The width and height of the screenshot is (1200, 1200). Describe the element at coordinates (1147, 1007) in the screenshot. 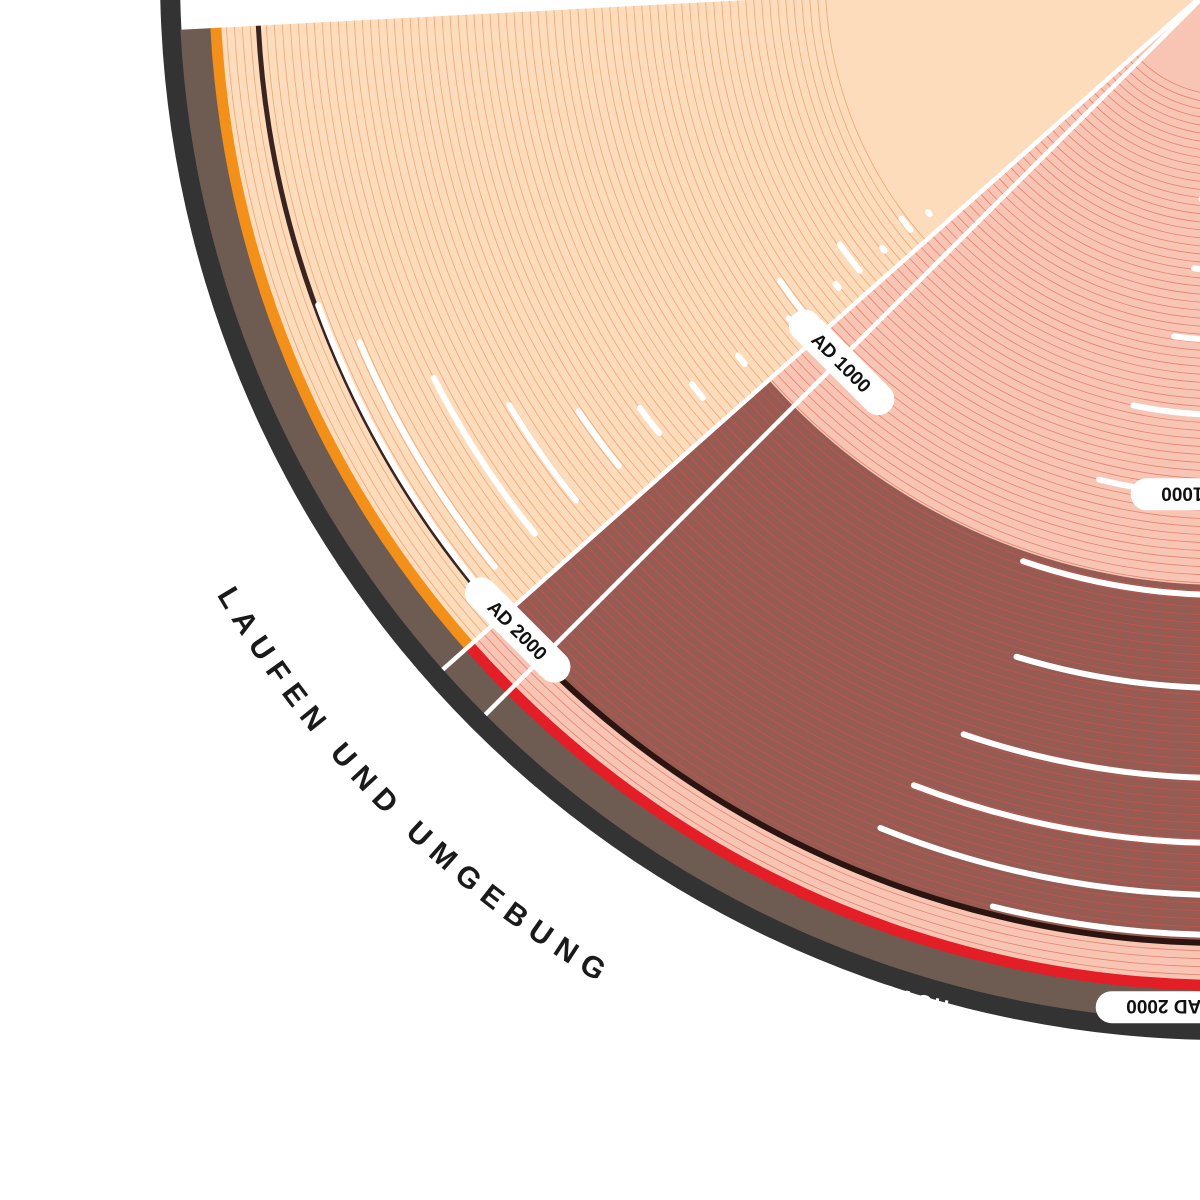

I see `era-marker-schloss-2000-pill` at that location.